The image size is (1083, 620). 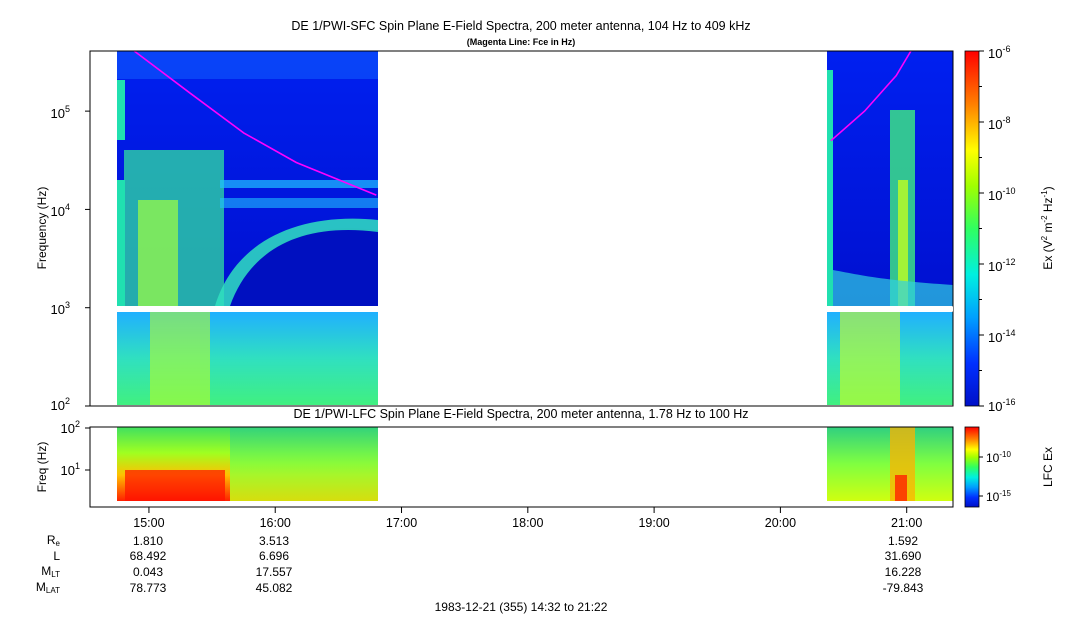 What do you see at coordinates (175, 485) in the screenshot?
I see `lfc-block-left-red` at bounding box center [175, 485].